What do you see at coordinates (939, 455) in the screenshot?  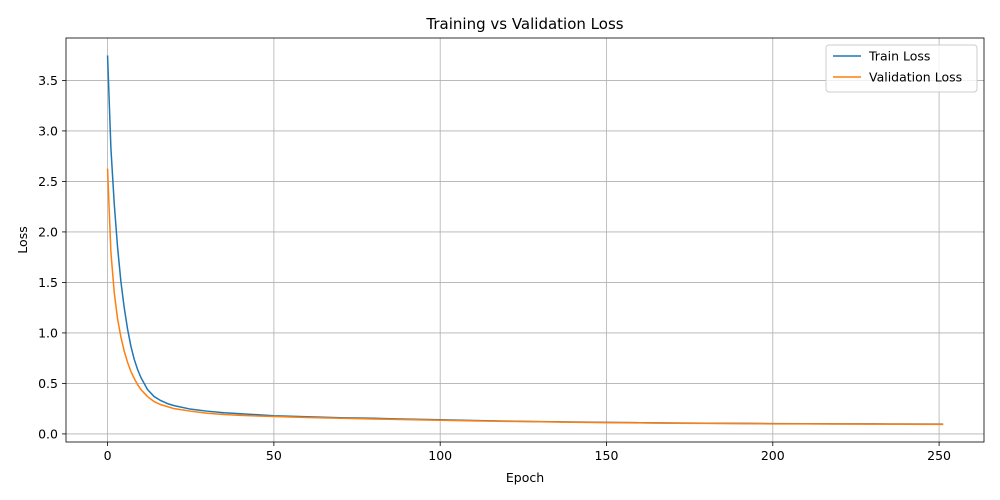 I see `x-tick-label: 250` at bounding box center [939, 455].